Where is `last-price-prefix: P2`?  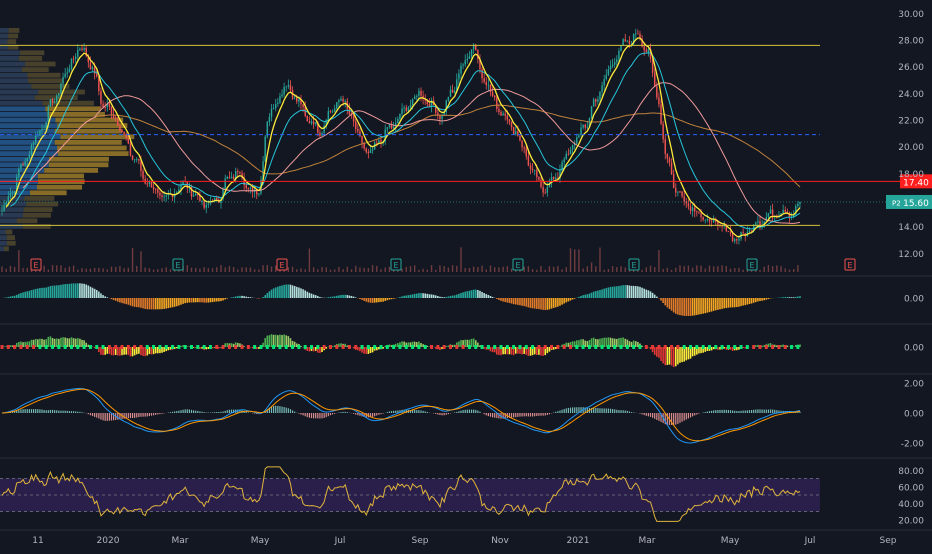
last-price-prefix: P2 is located at coordinates (896, 203).